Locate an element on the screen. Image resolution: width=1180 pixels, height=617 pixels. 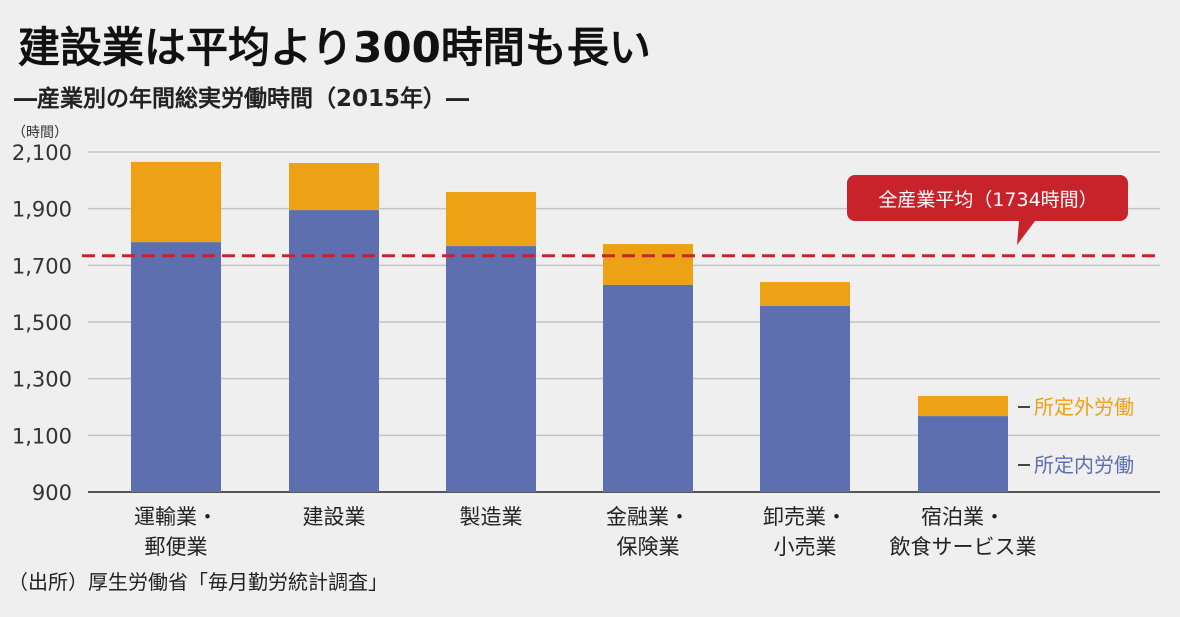
legend-label: 所定内労働 is located at coordinates (1084, 465).